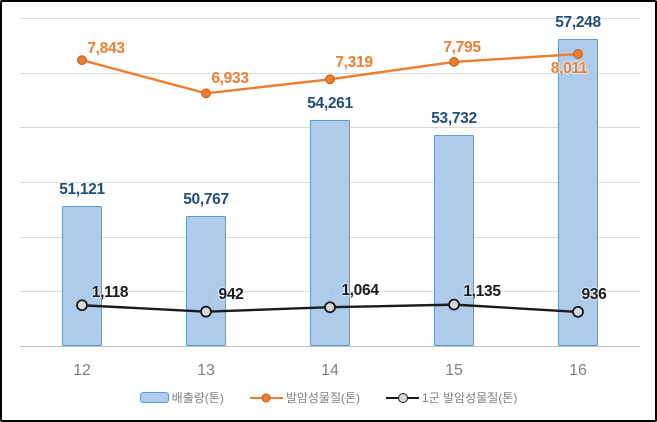  What do you see at coordinates (354, 63) in the screenshot?
I see `carcinogen-value-label: 7,319` at bounding box center [354, 63].